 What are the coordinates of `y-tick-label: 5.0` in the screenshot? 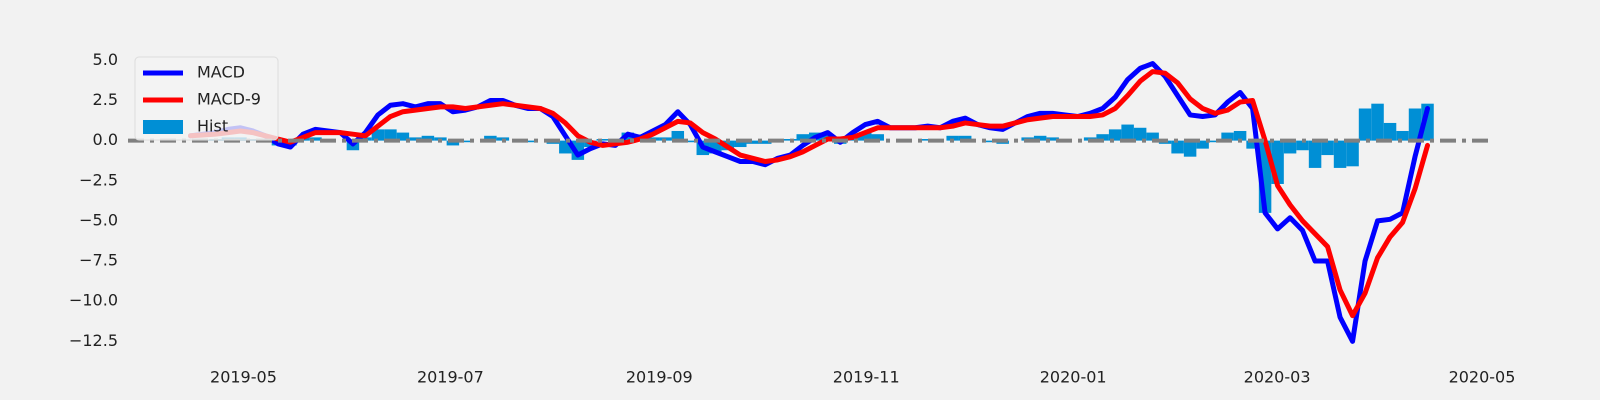 It's located at (105, 59).